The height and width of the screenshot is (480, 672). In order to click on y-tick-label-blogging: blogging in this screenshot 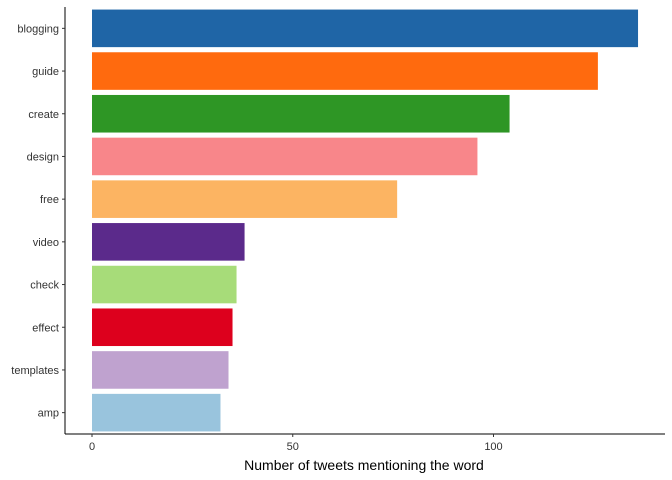, I will do `click(38, 29)`.